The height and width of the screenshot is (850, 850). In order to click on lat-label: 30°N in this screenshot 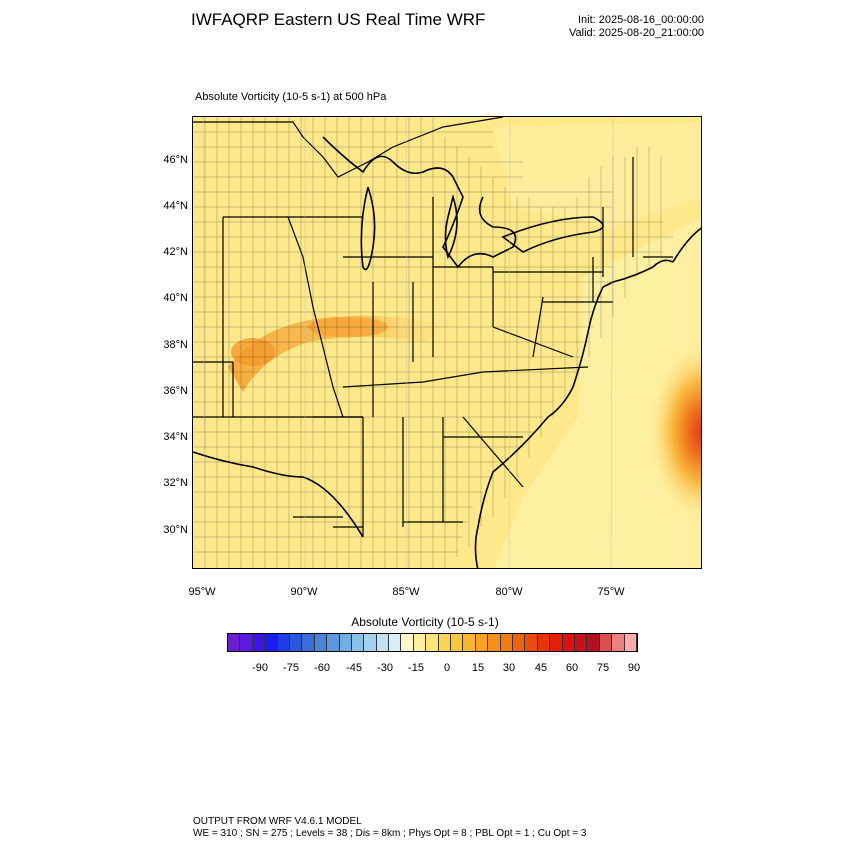, I will do `click(175, 530)`.